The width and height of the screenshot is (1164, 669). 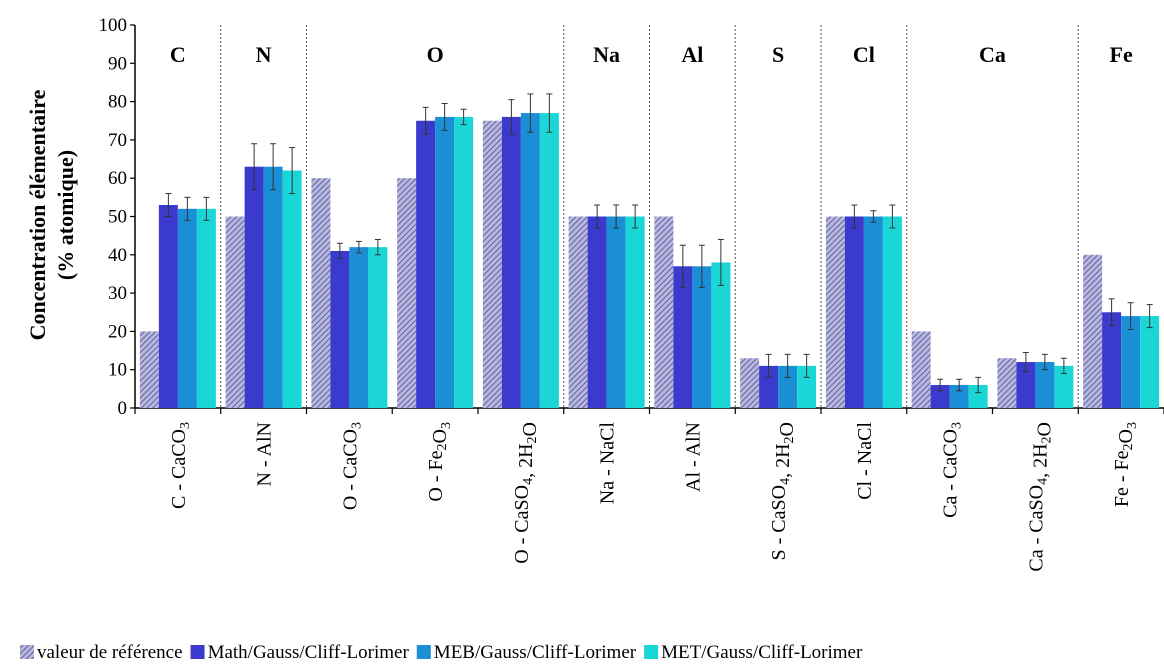 What do you see at coordinates (178, 54) in the screenshot?
I see `group-label: C` at bounding box center [178, 54].